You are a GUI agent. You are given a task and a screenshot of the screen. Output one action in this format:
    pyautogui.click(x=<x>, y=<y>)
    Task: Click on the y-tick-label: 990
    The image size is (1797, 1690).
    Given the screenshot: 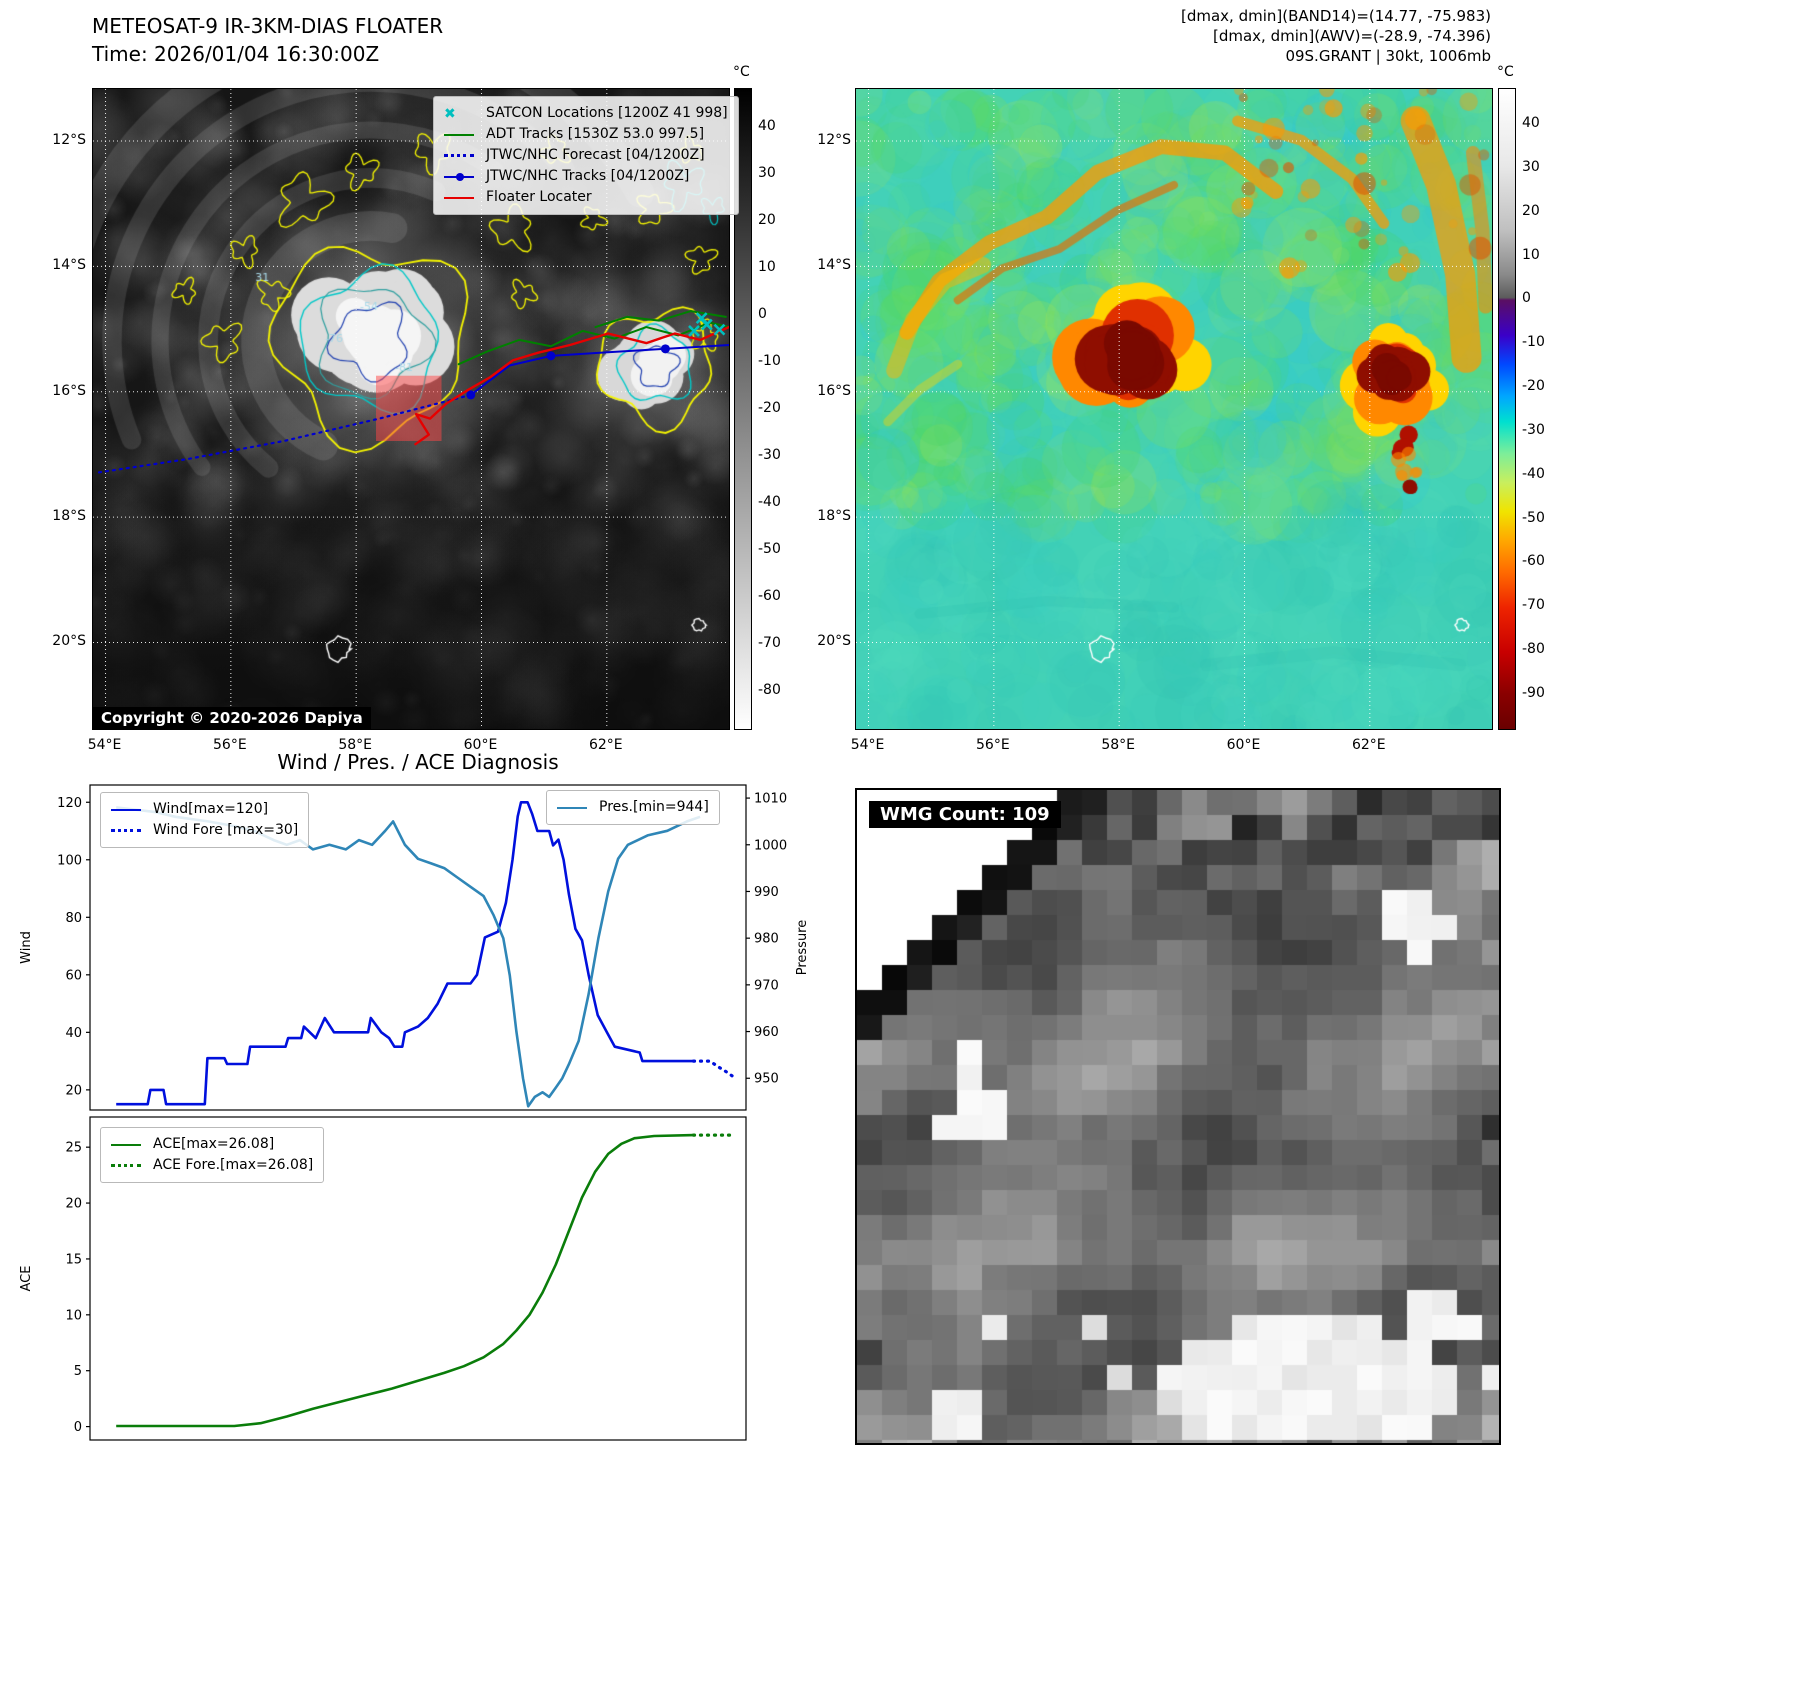 What is the action you would take?
    pyautogui.click(x=766, y=892)
    